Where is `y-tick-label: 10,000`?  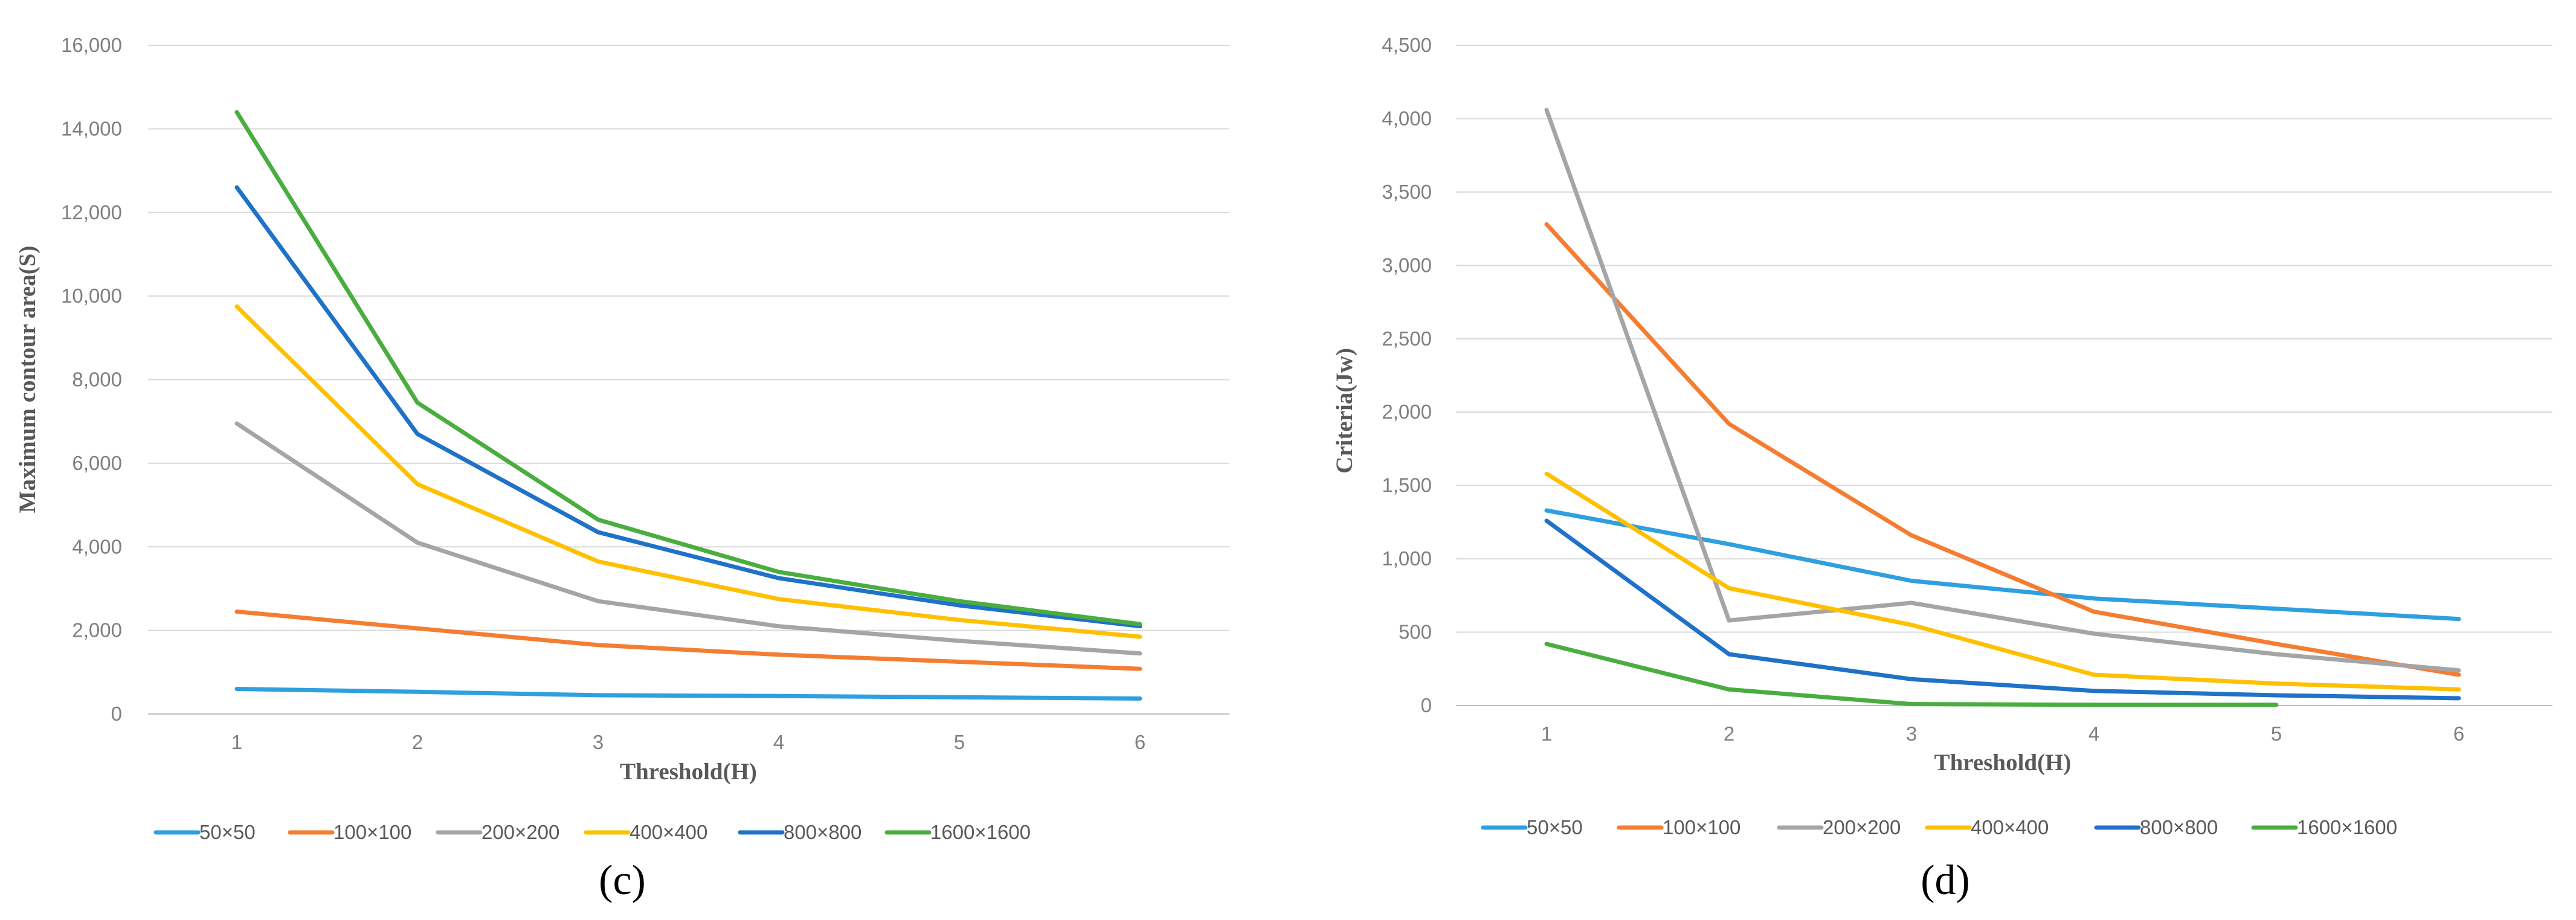
y-tick-label: 10,000 is located at coordinates (91, 296).